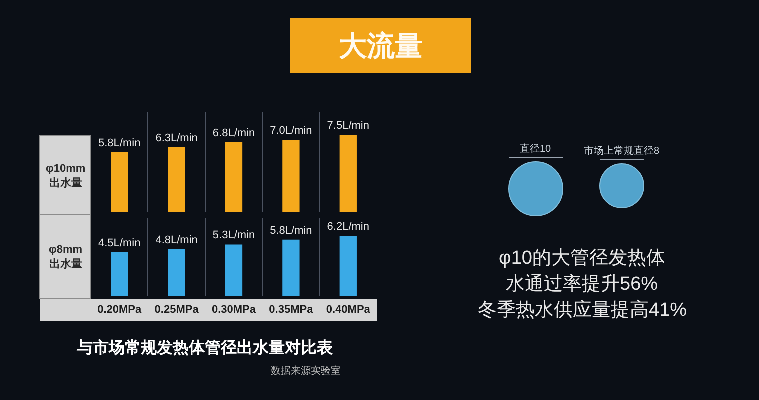 The image size is (759, 400). Describe the element at coordinates (622, 151) in the screenshot. I see `text: 市场上常规直径8` at that location.